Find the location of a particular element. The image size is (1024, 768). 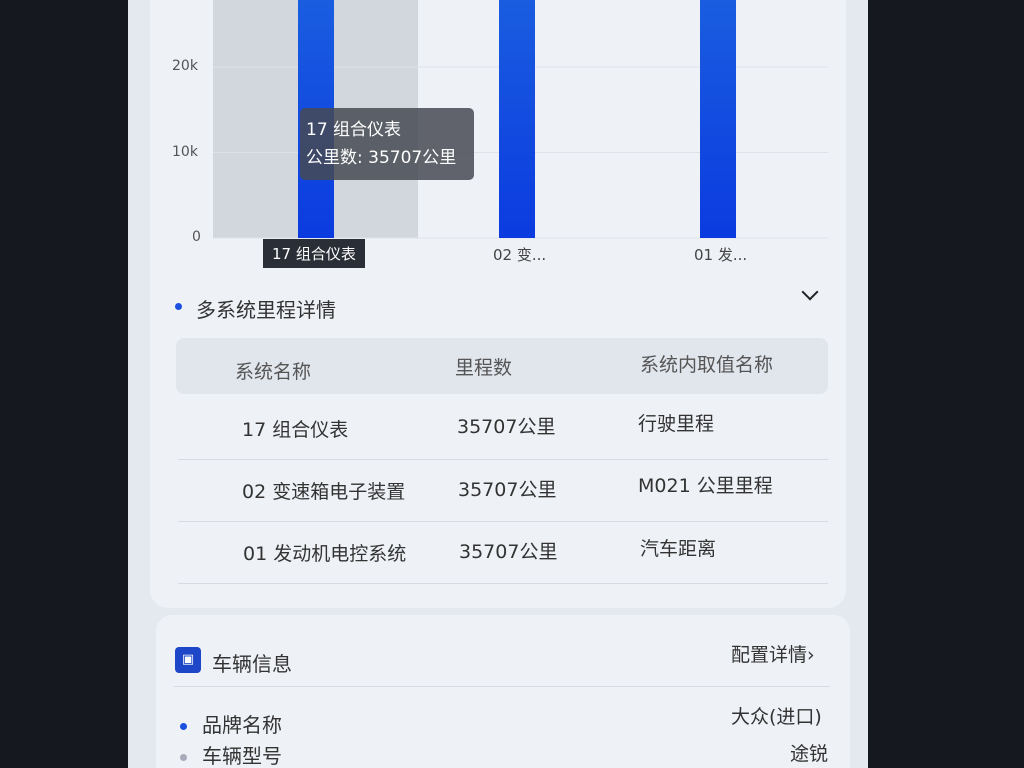

table-row: 02 变速箱电子装置 35707公里 M021 公里里程 is located at coordinates (503, 490).